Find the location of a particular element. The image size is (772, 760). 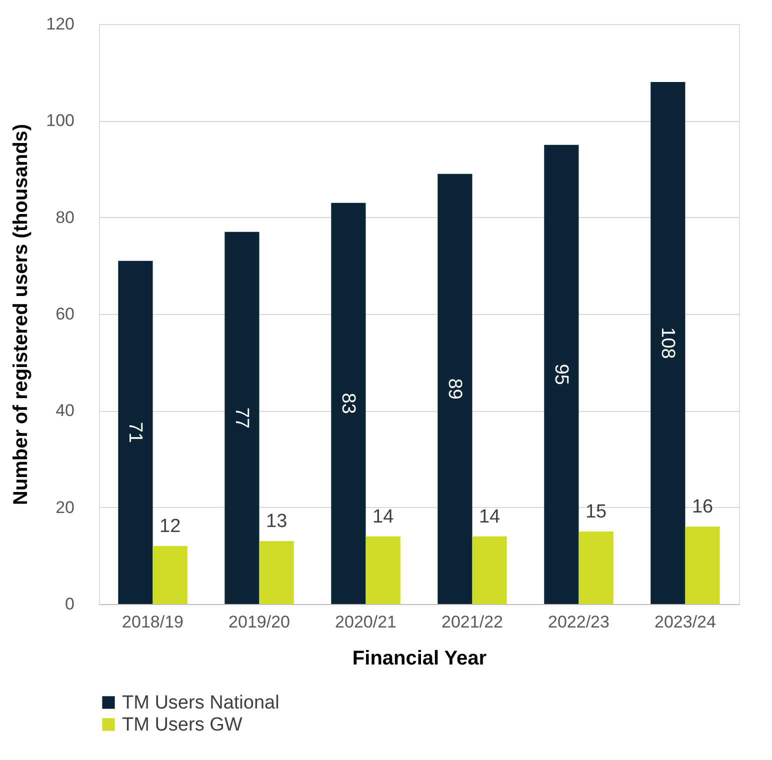

data-label: 83 is located at coordinates (347, 403).